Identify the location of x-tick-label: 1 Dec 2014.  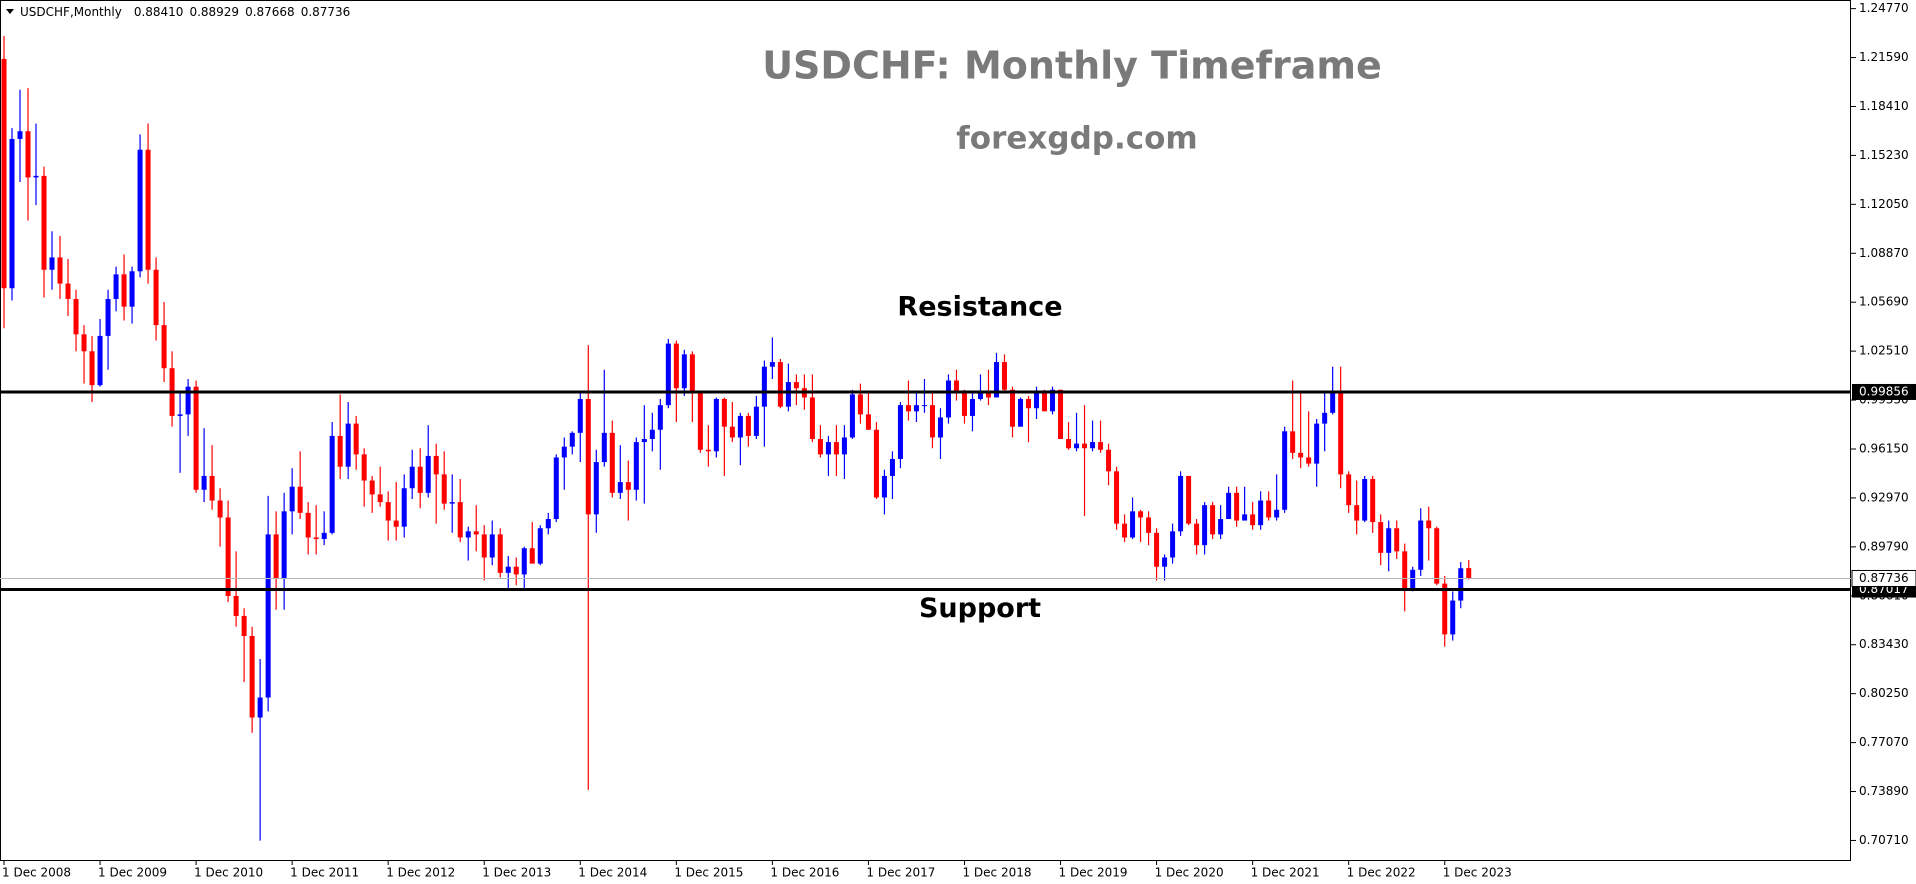
(612, 873).